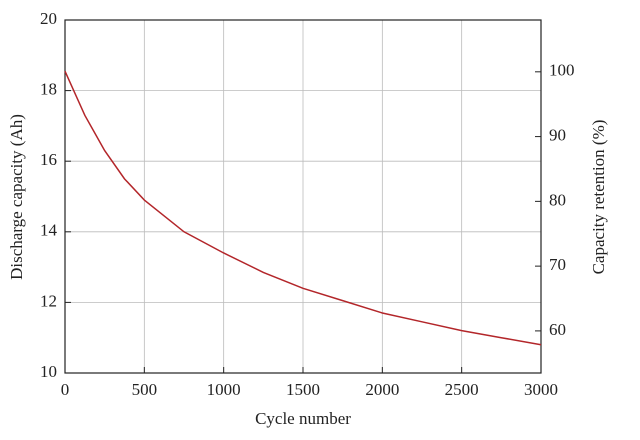 This screenshot has width=640, height=440. What do you see at coordinates (49, 230) in the screenshot?
I see `y-tick-label: 14` at bounding box center [49, 230].